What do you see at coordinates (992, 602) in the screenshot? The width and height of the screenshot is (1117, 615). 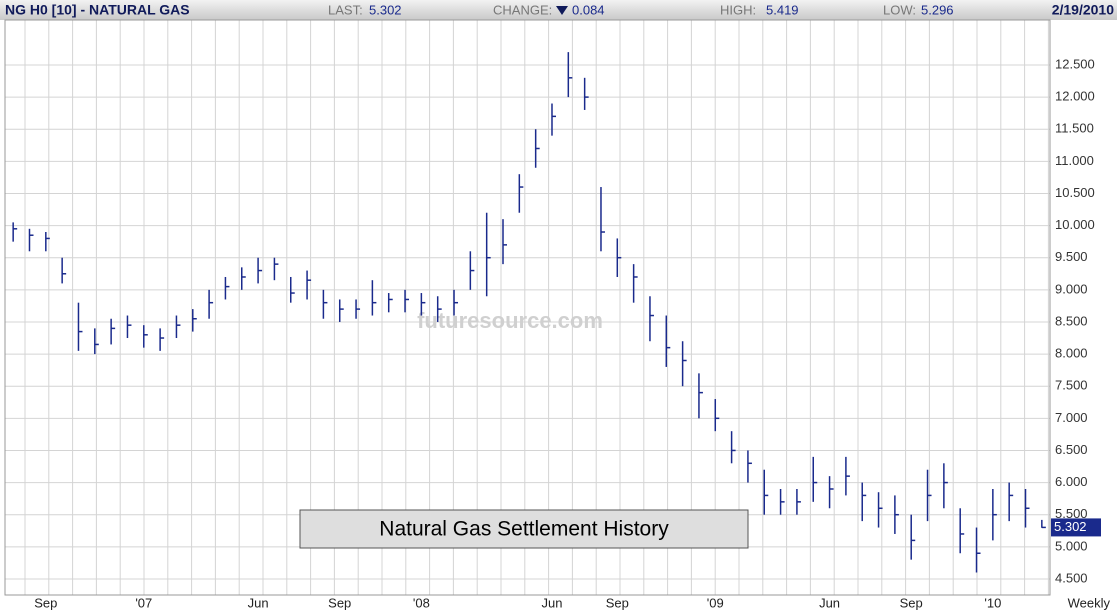 I see `x-tick-label: '10` at bounding box center [992, 602].